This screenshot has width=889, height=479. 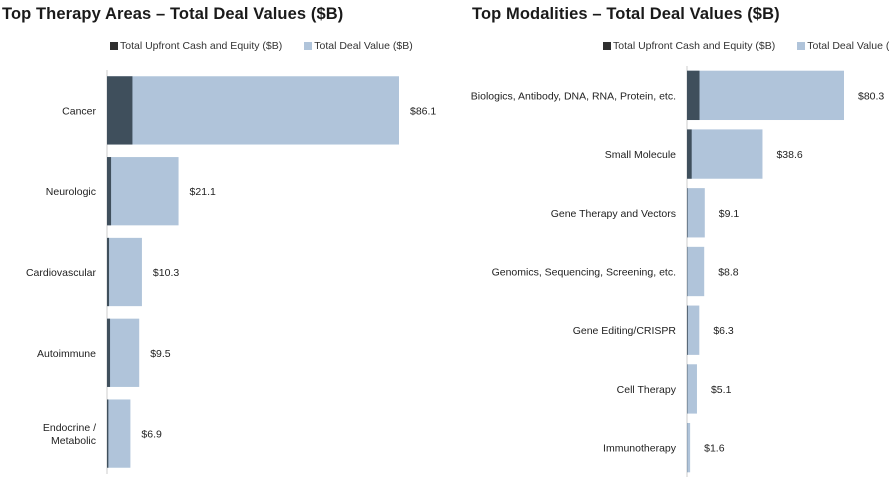 I want to click on data-label: $9.5, so click(x=160, y=354).